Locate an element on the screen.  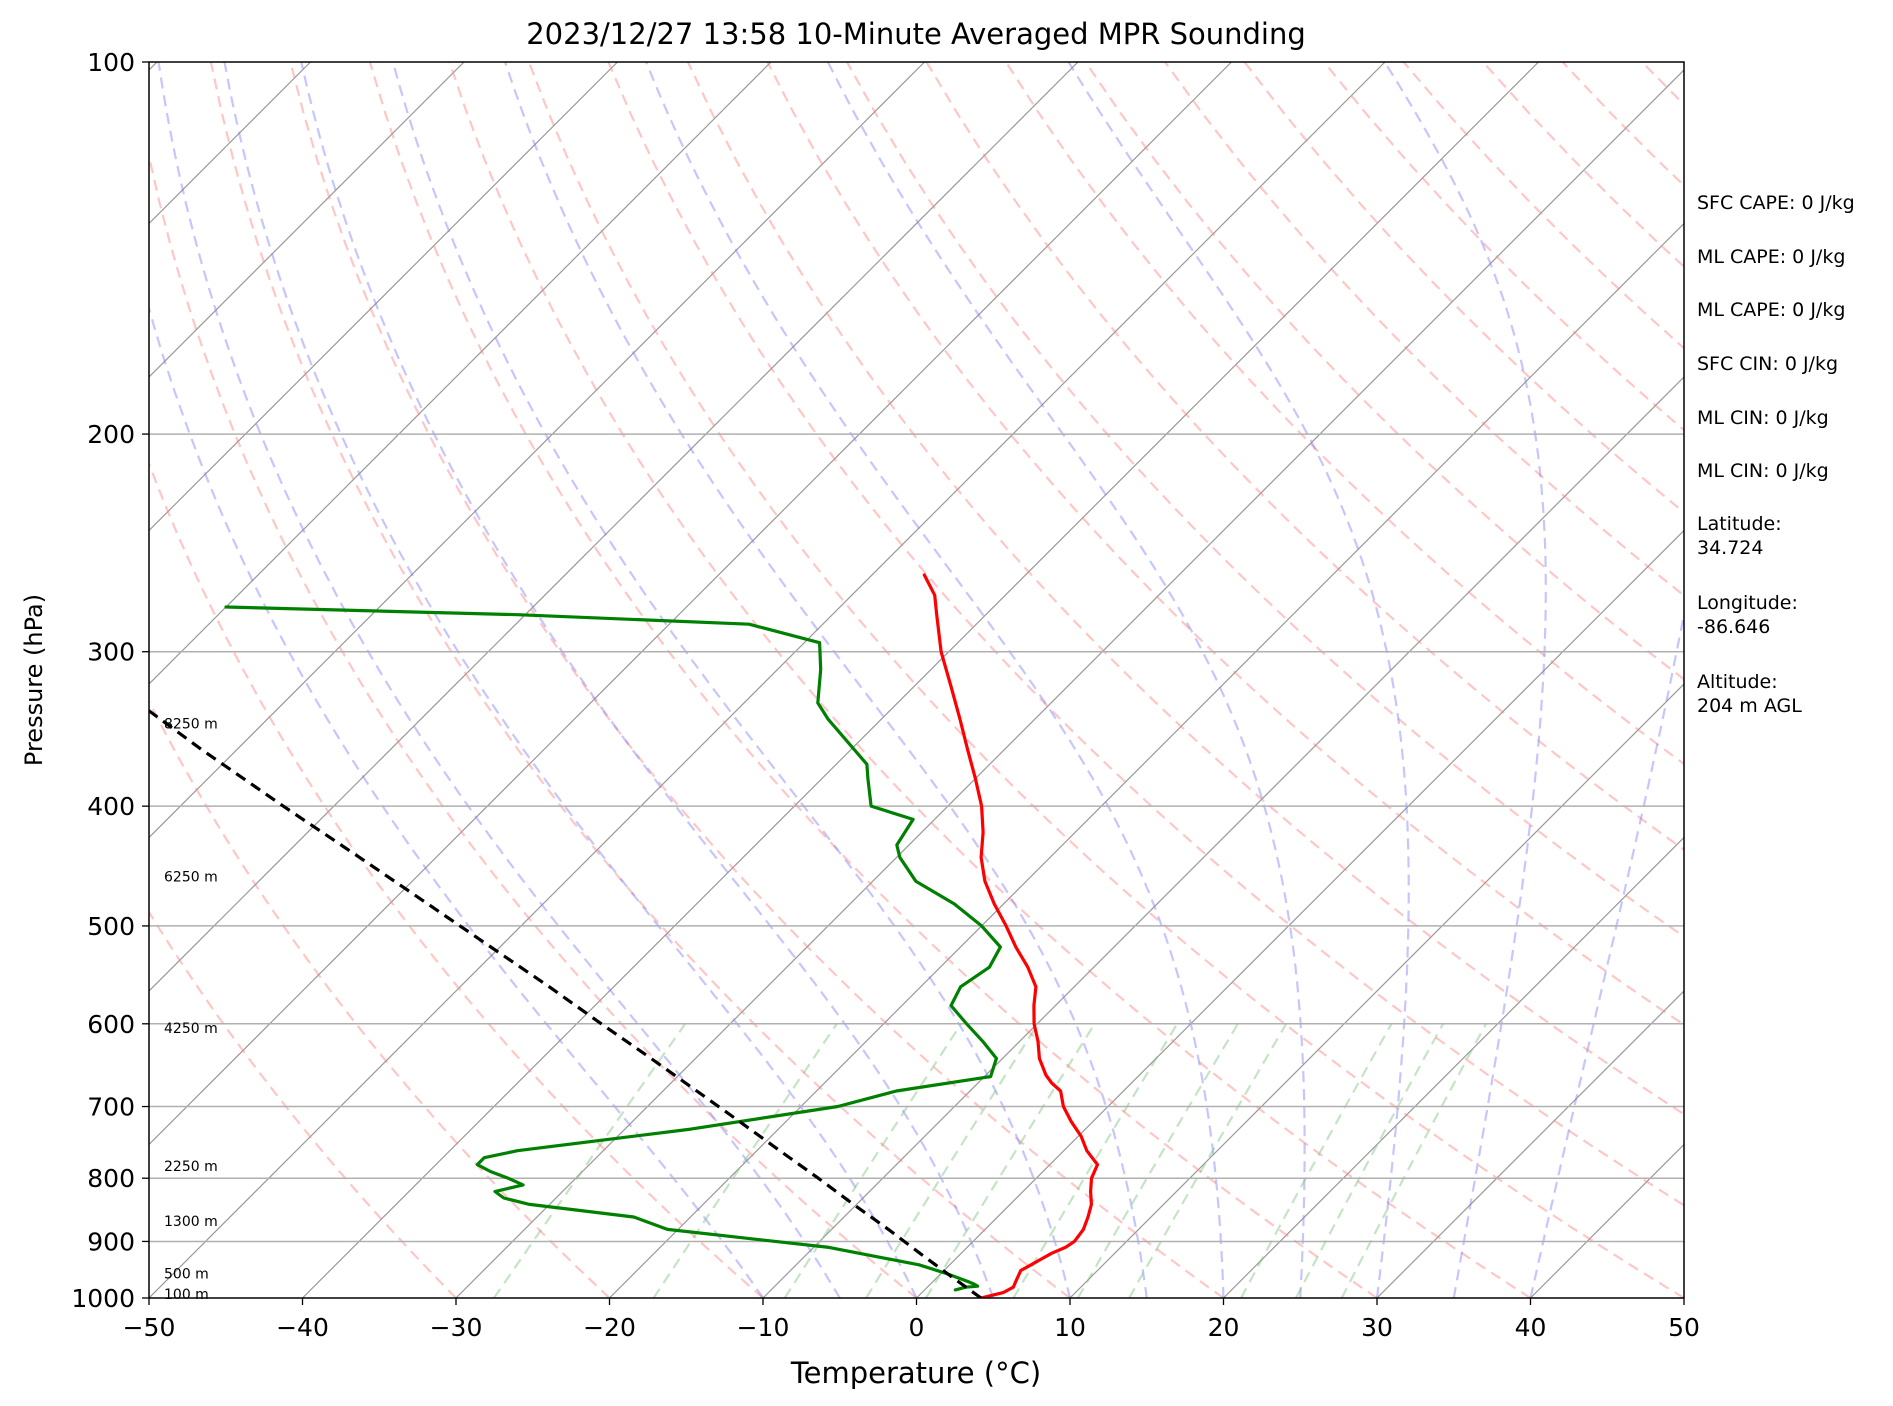
x-tick-label: −50 is located at coordinates (149, 1327).